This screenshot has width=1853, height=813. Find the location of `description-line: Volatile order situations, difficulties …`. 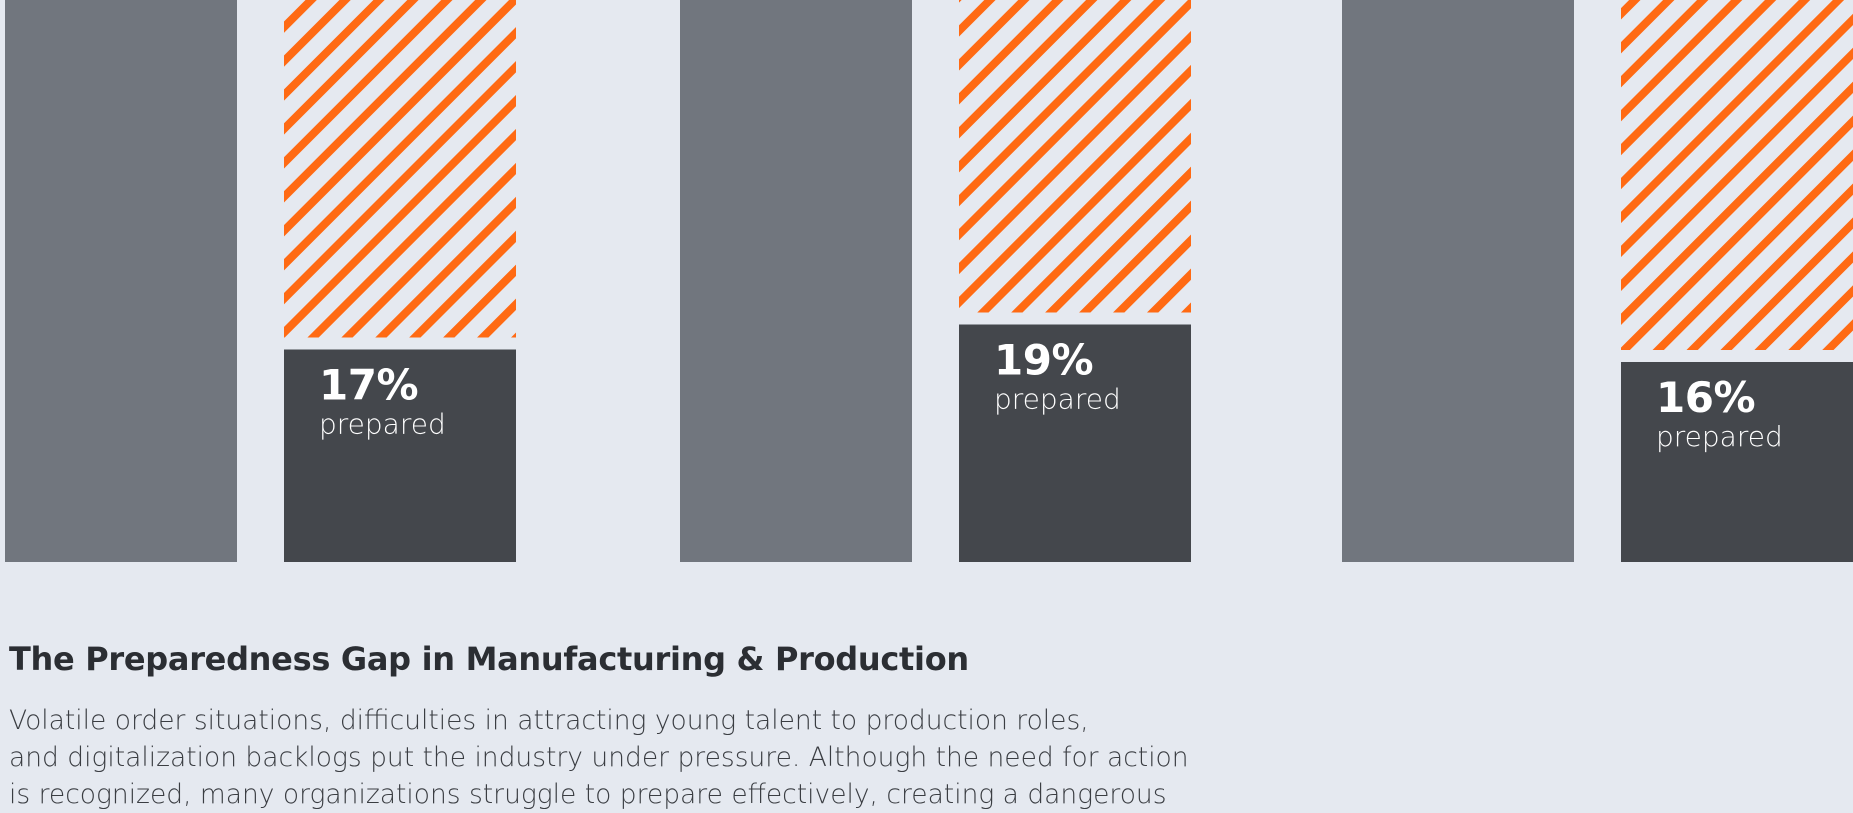

description-line: Volatile order situations, difficulties … is located at coordinates (549, 720).